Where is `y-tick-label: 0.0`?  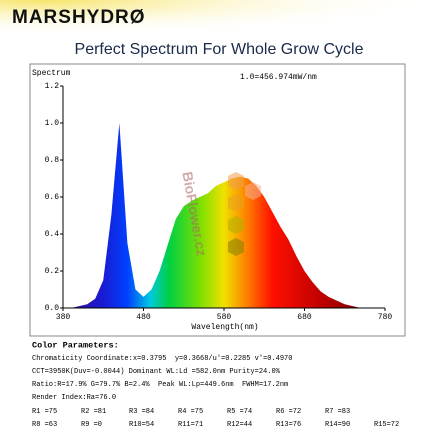 y-tick-label: 0.0 is located at coordinates (52, 308).